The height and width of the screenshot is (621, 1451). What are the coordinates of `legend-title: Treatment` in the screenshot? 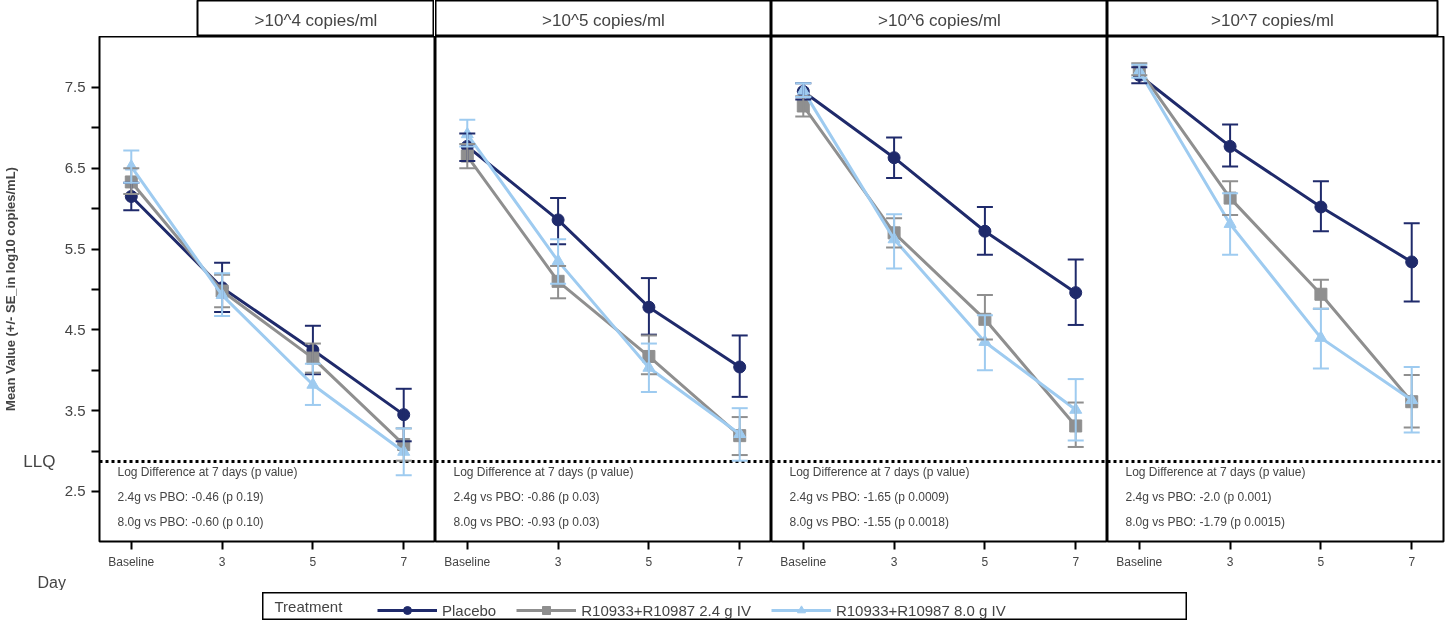 It's located at (309, 606).